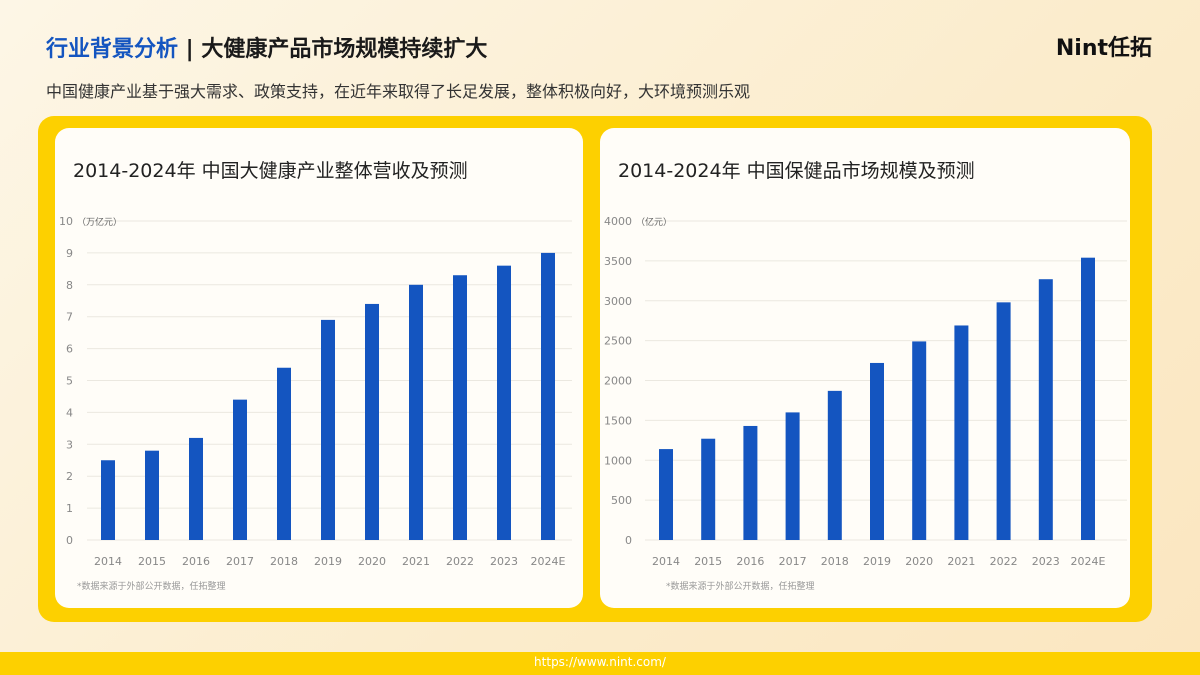  I want to click on y-tick-label: 500, so click(621, 500).